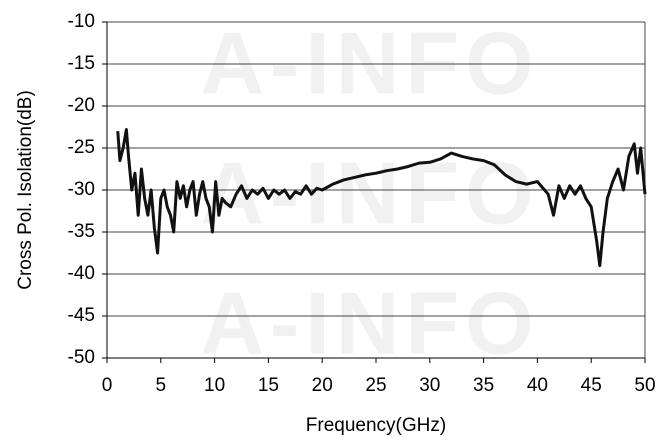 This screenshot has width=659, height=441. I want to click on x-tick-label: 0, so click(107, 385).